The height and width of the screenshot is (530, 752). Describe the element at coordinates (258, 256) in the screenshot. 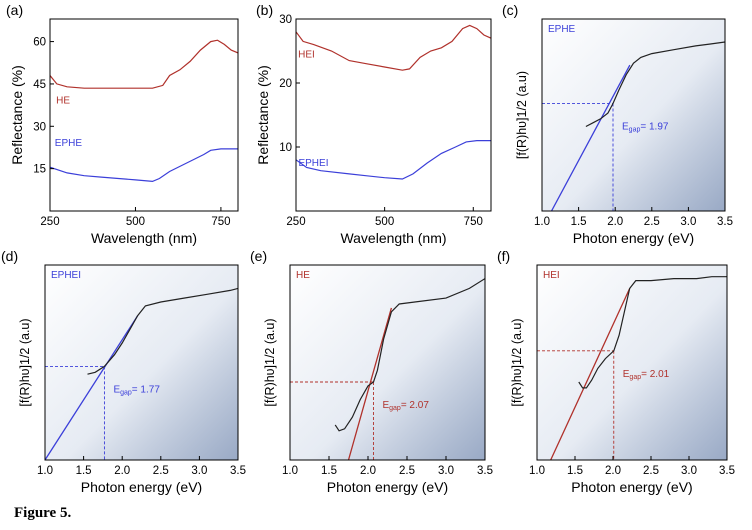

I see `panel-tag: (e)` at that location.